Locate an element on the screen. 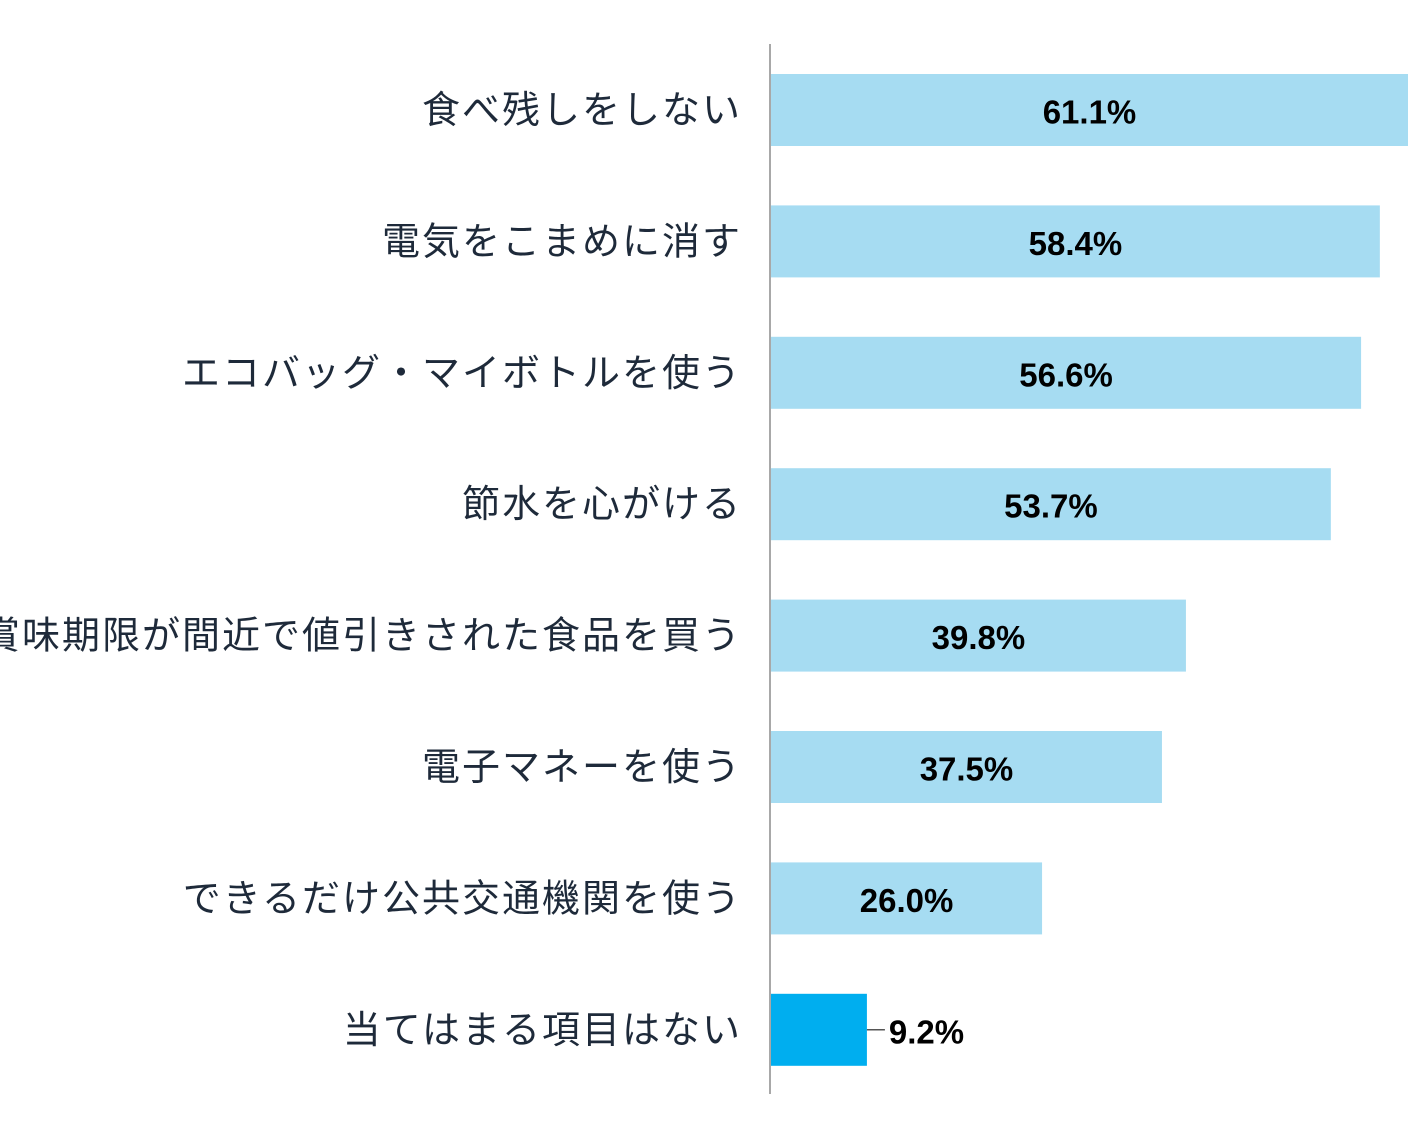 The image size is (1408, 1128). value-label: 53.7% is located at coordinates (1051, 506).